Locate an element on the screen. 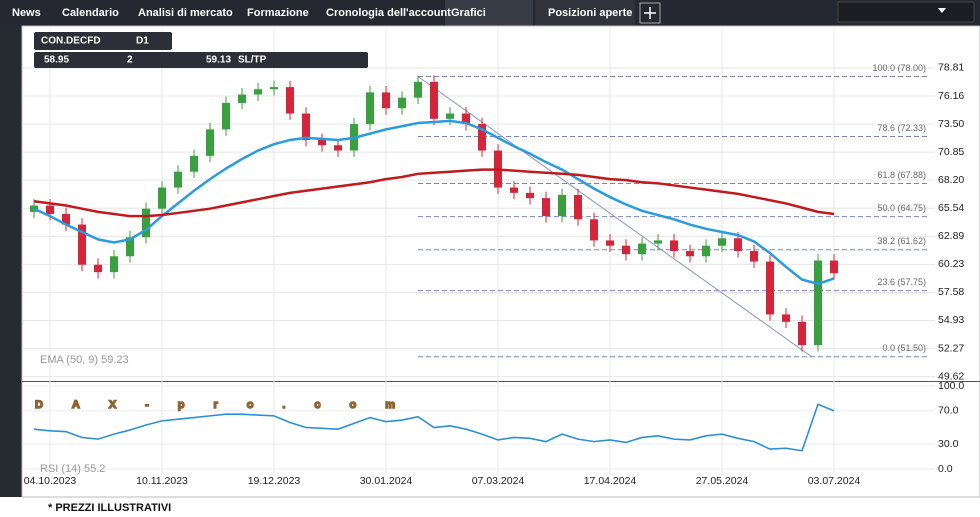  nav-tab: Grafici is located at coordinates (468, 13).